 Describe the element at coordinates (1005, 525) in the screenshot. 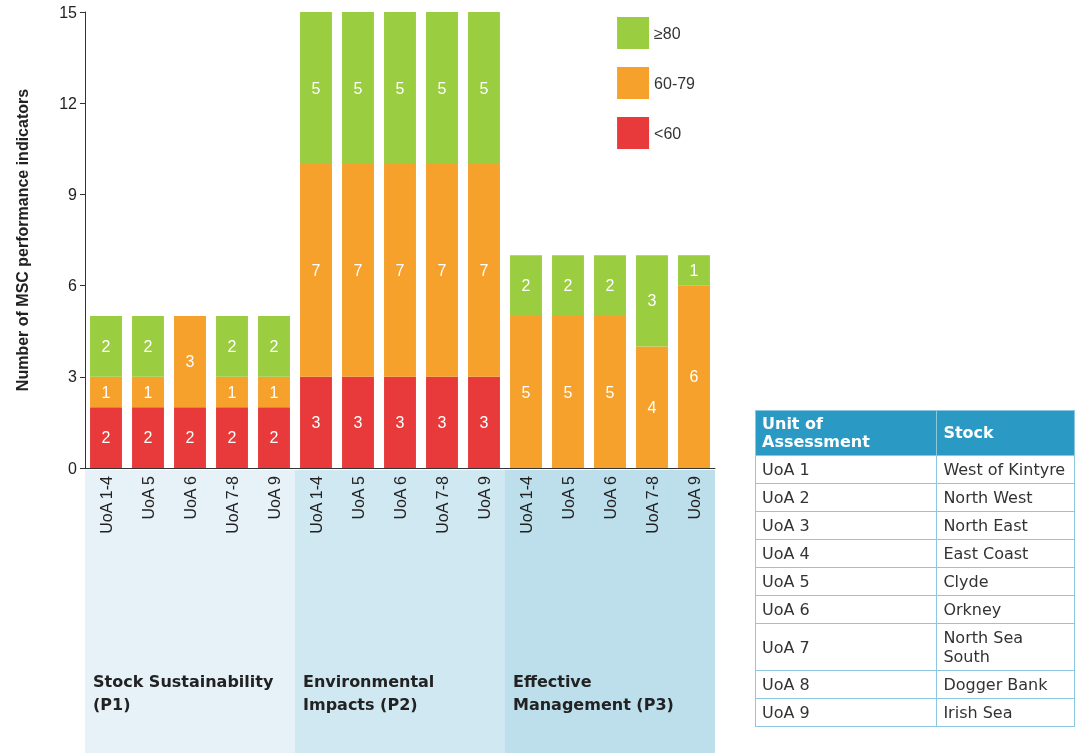

I see `text: North East` at that location.